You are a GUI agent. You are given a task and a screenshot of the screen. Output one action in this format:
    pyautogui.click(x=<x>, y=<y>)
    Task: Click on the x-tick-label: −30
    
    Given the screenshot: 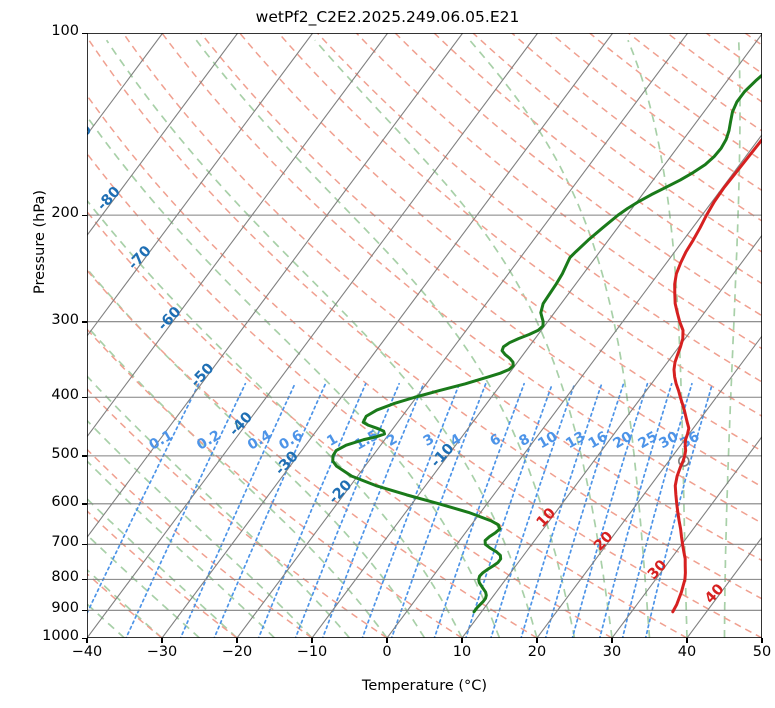 What is the action you would take?
    pyautogui.click(x=162, y=652)
    